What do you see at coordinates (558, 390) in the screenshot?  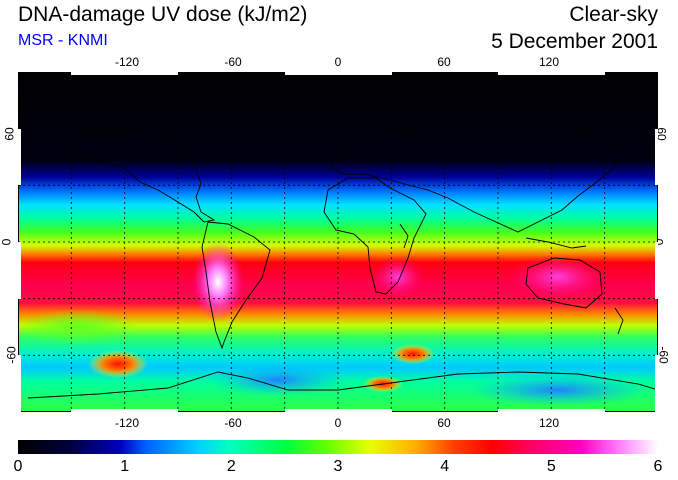 I see `southern-ocean-low-patch-east` at bounding box center [558, 390].